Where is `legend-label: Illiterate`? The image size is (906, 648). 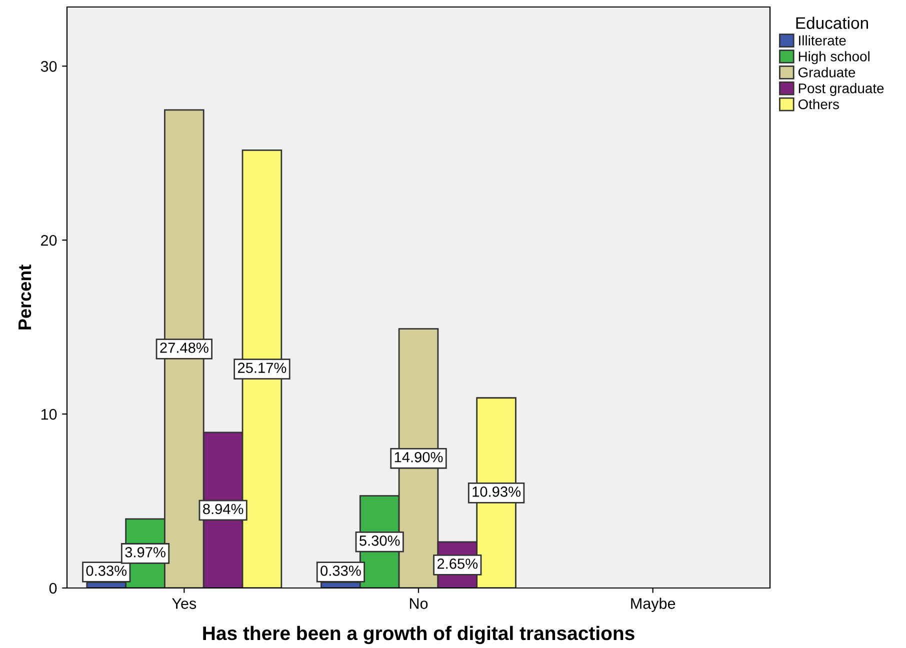 legend-label: Illiterate is located at coordinates (822, 40).